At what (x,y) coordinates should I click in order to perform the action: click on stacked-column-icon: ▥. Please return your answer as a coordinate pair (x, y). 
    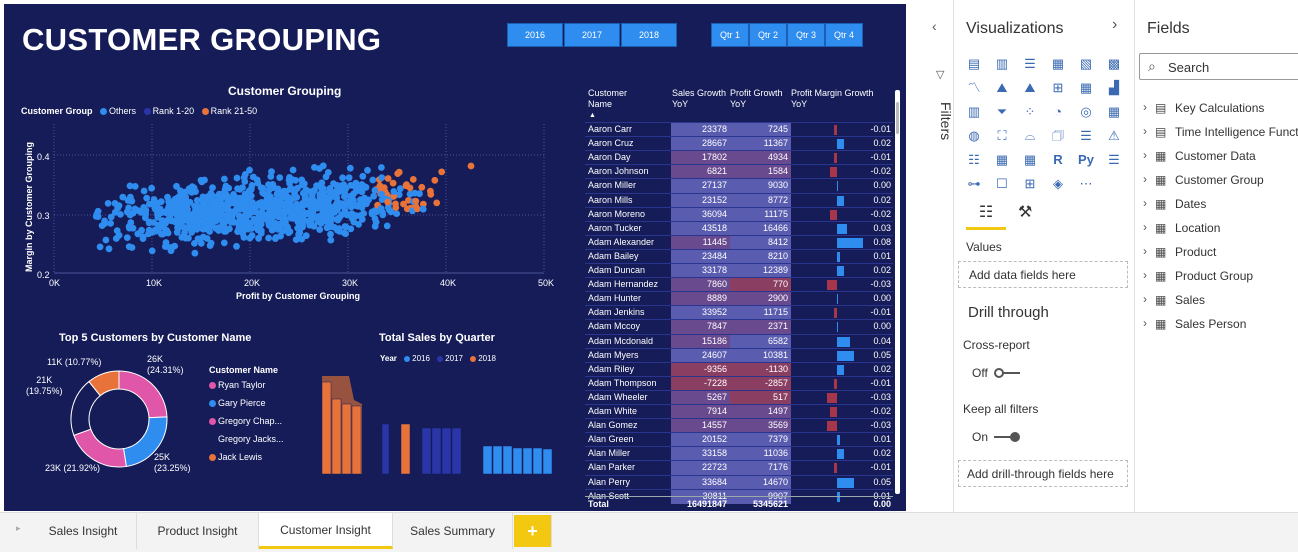
    Looking at the image, I should click on (1002, 63).